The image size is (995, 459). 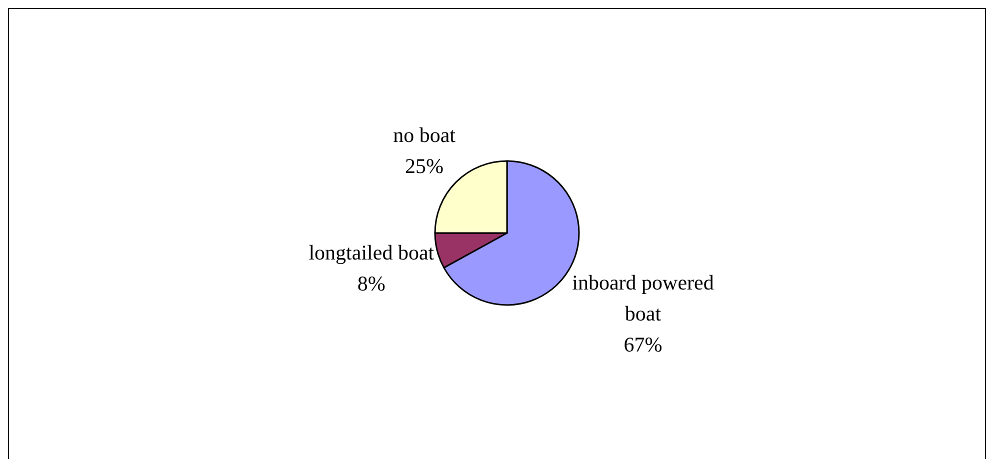 What do you see at coordinates (371, 252) in the screenshot?
I see `slice-label: longtailed boat` at bounding box center [371, 252].